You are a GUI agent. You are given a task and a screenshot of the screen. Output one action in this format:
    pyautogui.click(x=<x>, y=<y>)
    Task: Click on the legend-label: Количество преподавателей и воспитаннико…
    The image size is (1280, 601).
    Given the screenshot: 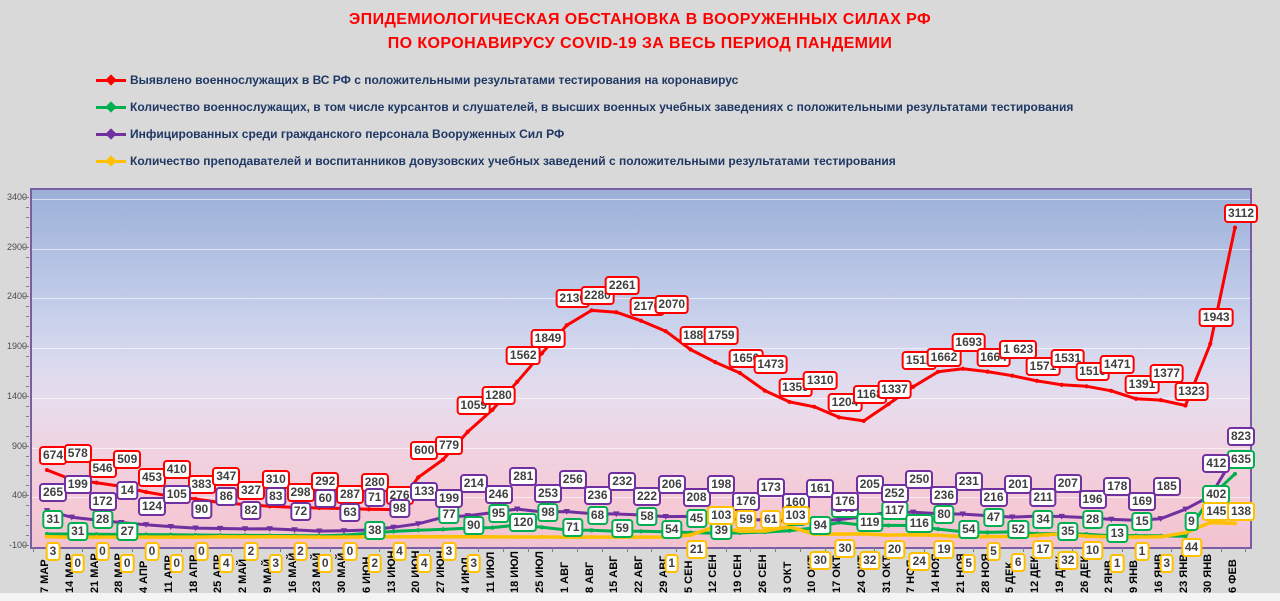 What is the action you would take?
    pyautogui.click(x=513, y=160)
    